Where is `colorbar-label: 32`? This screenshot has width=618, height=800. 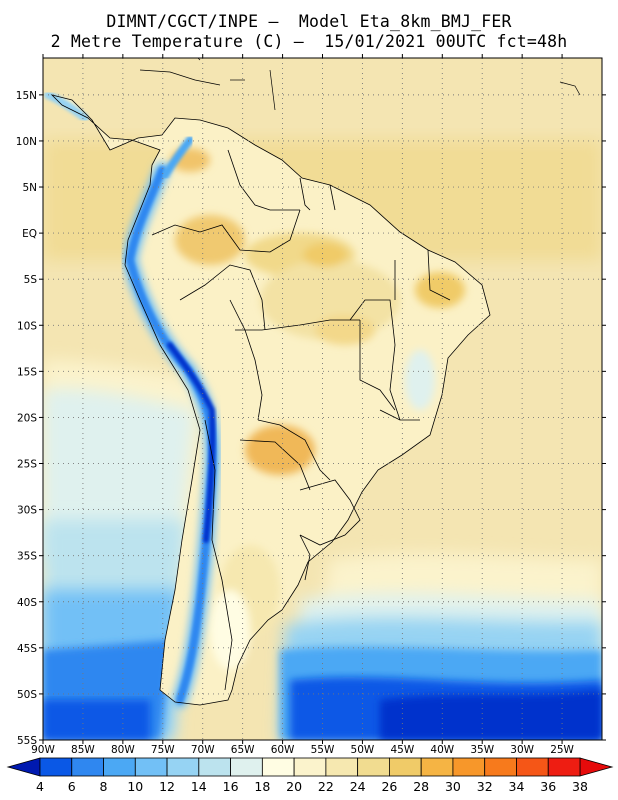
colorbar-label: 32 is located at coordinates (485, 786).